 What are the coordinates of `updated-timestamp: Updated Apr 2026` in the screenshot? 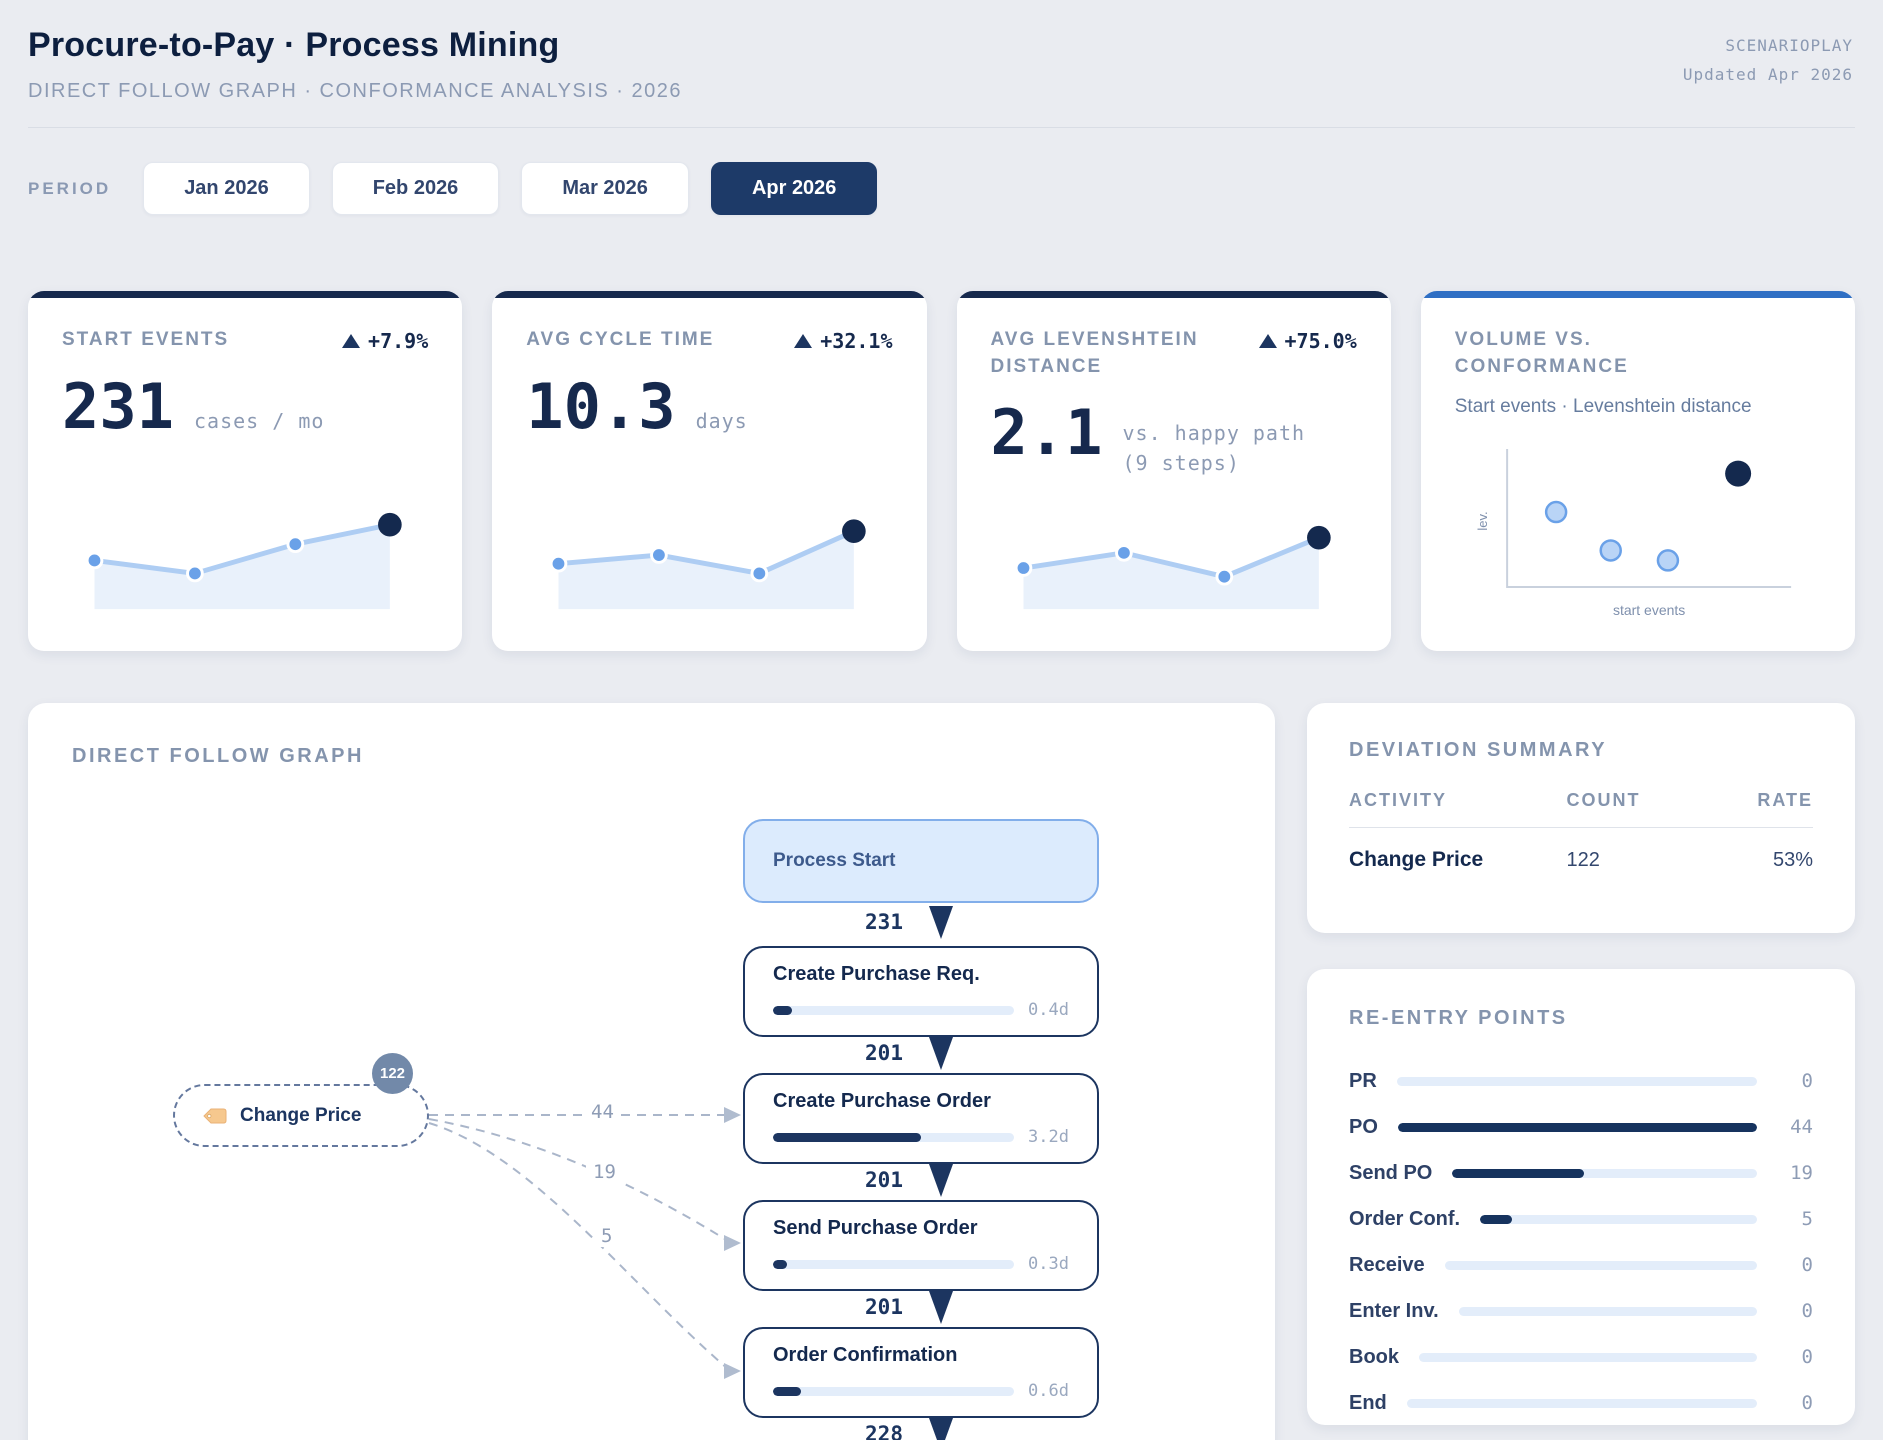 It's located at (1767, 74).